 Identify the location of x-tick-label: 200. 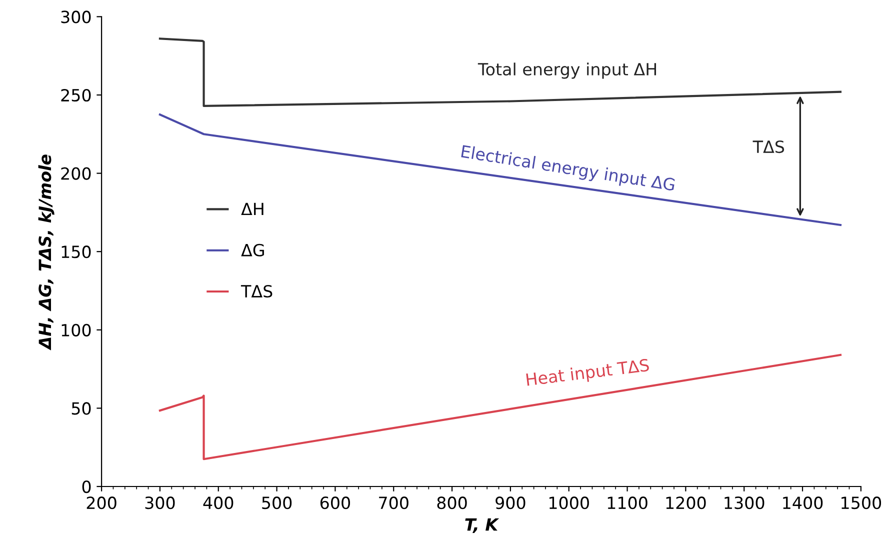
(101, 503).